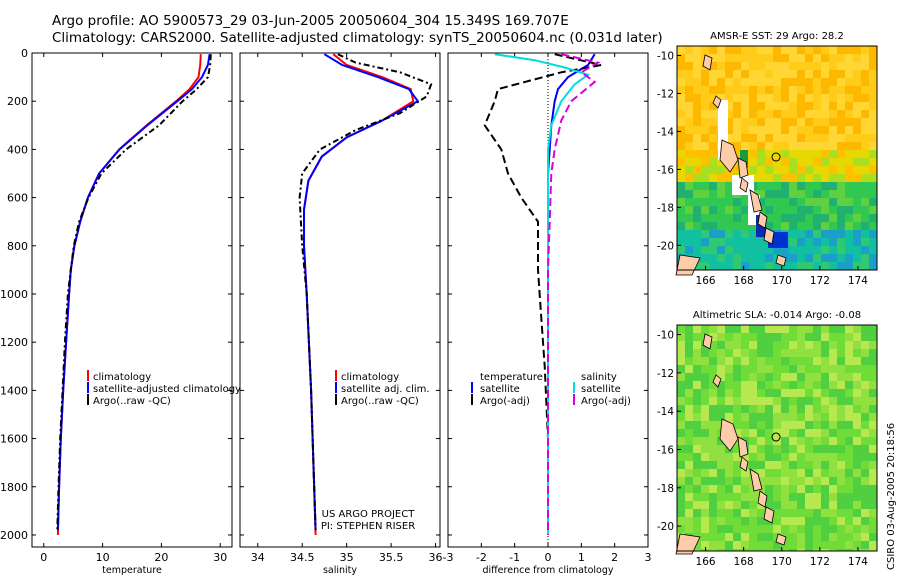 The image size is (900, 580). Describe the element at coordinates (258, 557) in the screenshot. I see `salinity-xtick-label: 34` at that location.